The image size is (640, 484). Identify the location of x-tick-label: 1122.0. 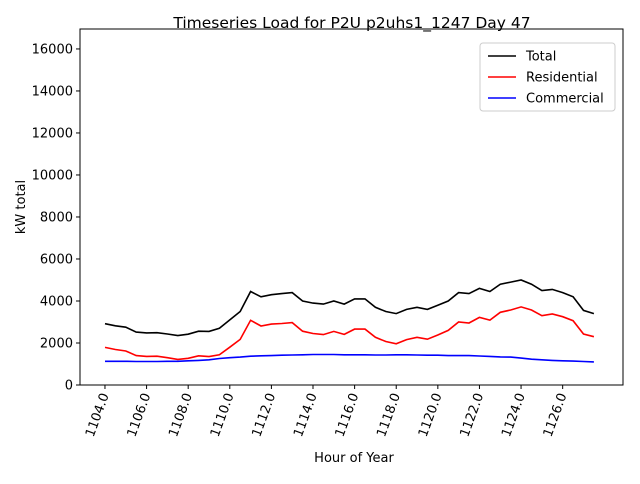
(473, 415).